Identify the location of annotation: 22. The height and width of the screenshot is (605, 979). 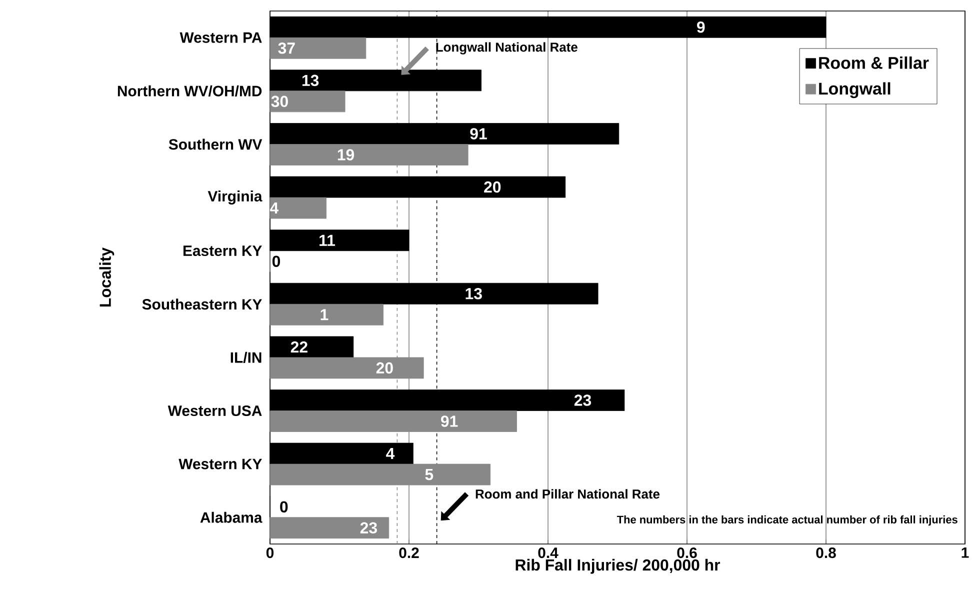
(299, 347).